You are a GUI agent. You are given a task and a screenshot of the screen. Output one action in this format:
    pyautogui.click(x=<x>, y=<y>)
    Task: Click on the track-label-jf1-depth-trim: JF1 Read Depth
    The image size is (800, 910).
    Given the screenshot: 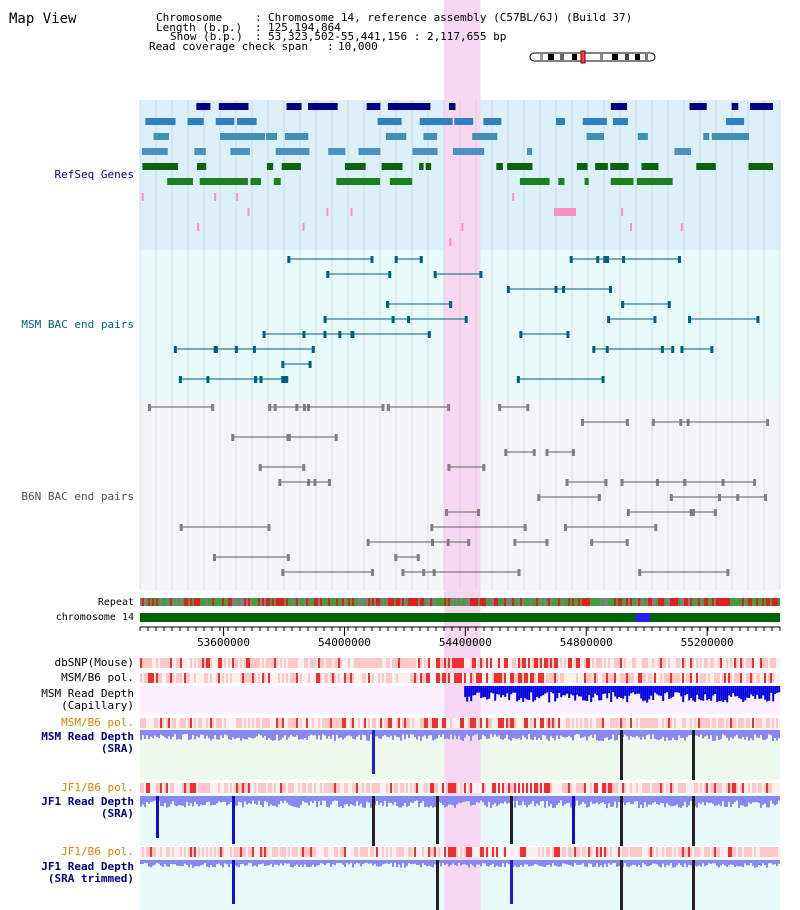 What is the action you would take?
    pyautogui.click(x=87, y=866)
    